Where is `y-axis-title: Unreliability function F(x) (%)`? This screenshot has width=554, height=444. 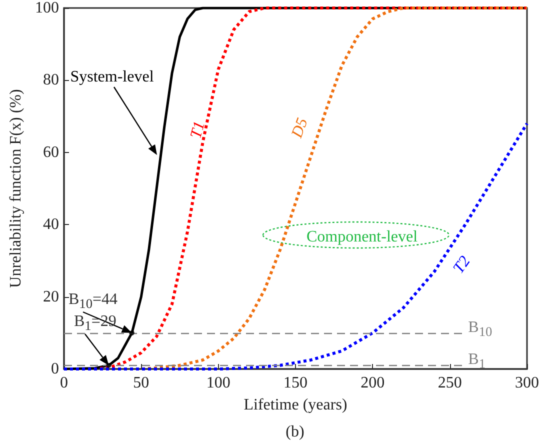 y-axis-title: Unreliability function F(x) (%) is located at coordinates (16, 188).